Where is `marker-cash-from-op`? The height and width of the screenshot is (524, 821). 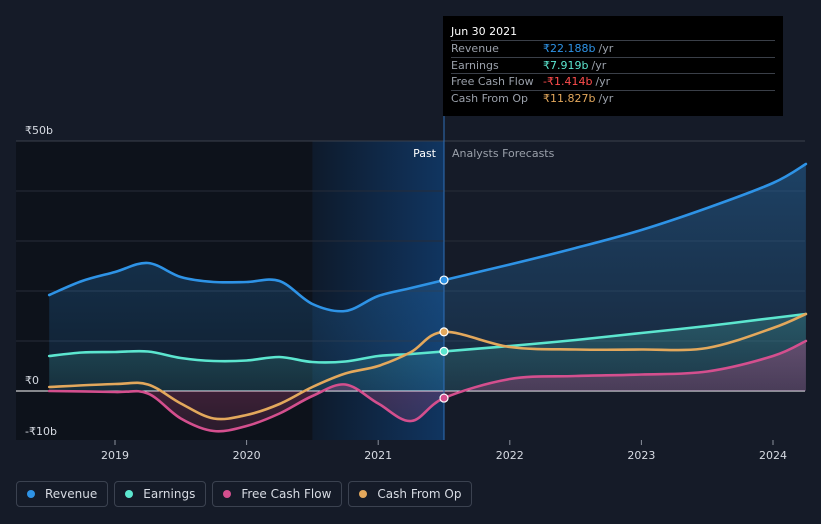
marker-cash-from-op is located at coordinates (444, 332).